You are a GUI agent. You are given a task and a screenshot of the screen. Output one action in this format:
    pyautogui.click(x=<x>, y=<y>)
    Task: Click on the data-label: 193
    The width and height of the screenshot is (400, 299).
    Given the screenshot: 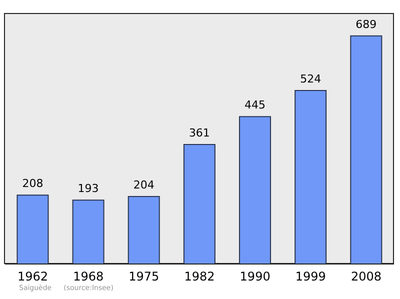 What is the action you would take?
    pyautogui.click(x=88, y=189)
    